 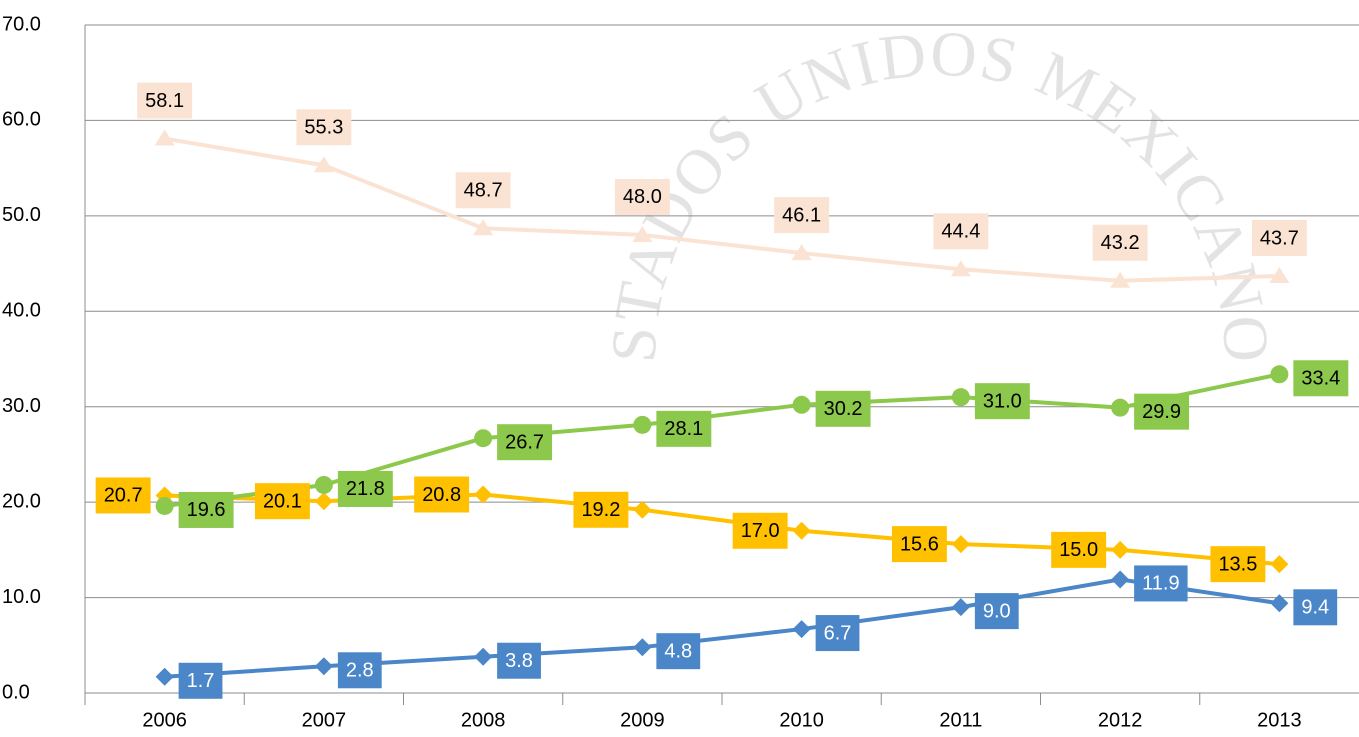 What do you see at coordinates (324, 720) in the screenshot?
I see `x-tick-label: 2007` at bounding box center [324, 720].